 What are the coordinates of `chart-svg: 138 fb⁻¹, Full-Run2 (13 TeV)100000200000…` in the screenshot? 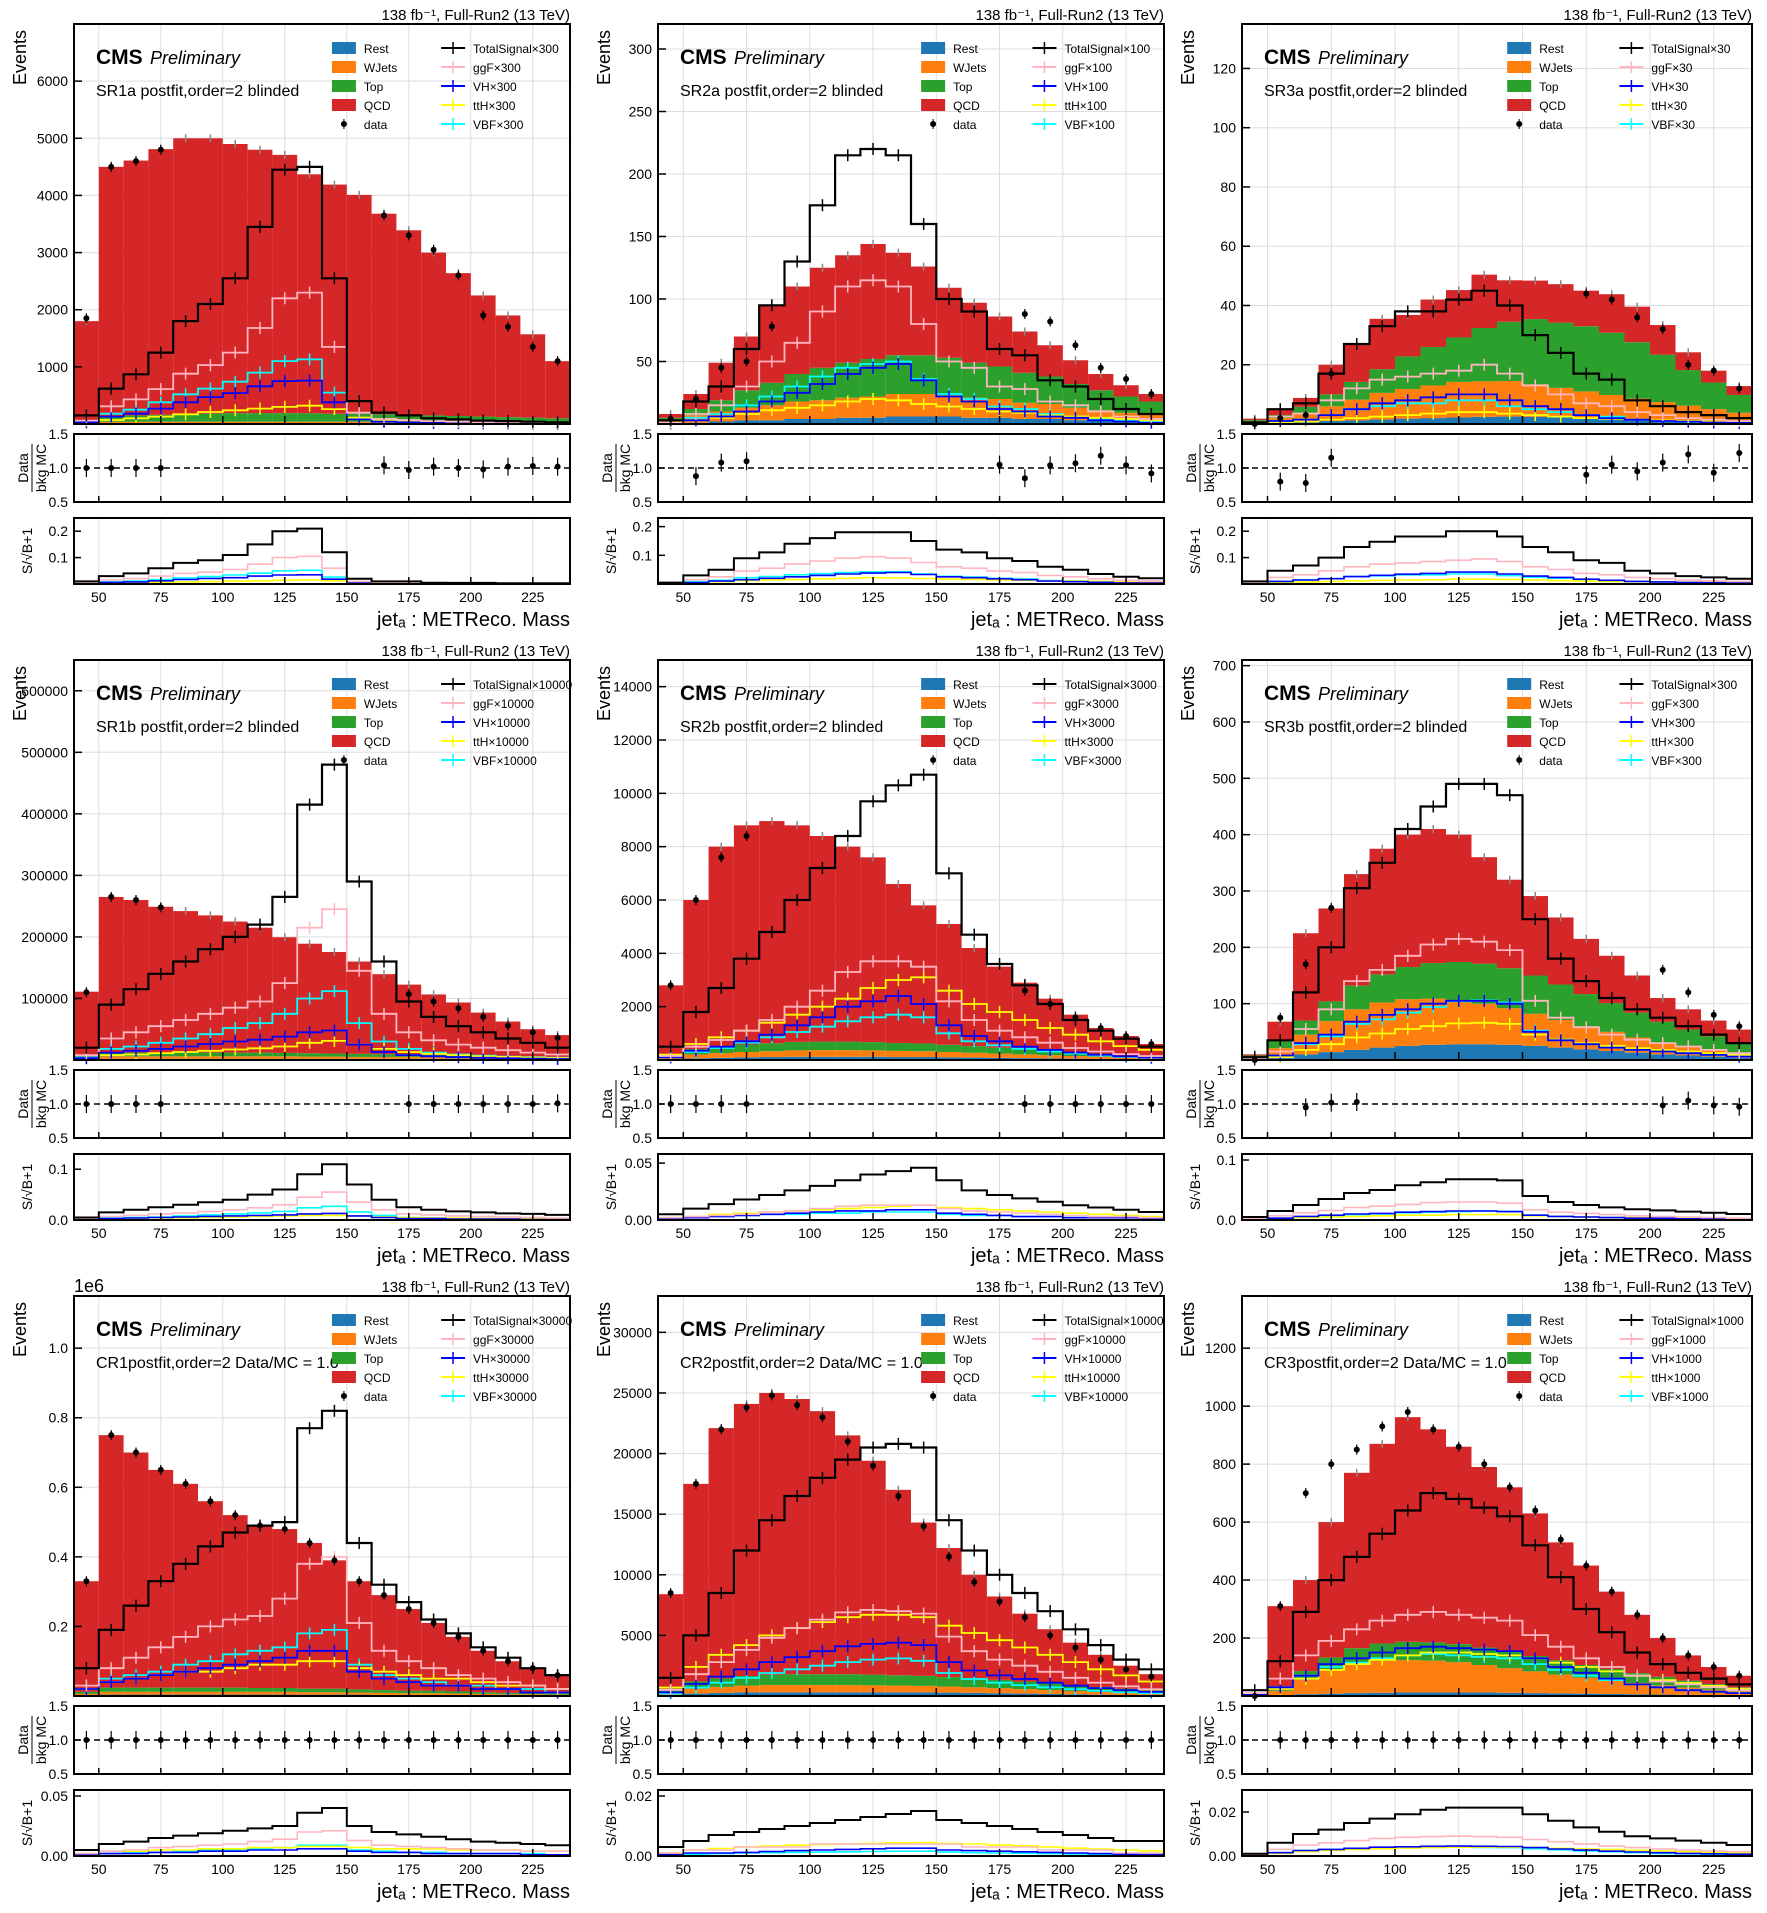 It's located at (293, 954).